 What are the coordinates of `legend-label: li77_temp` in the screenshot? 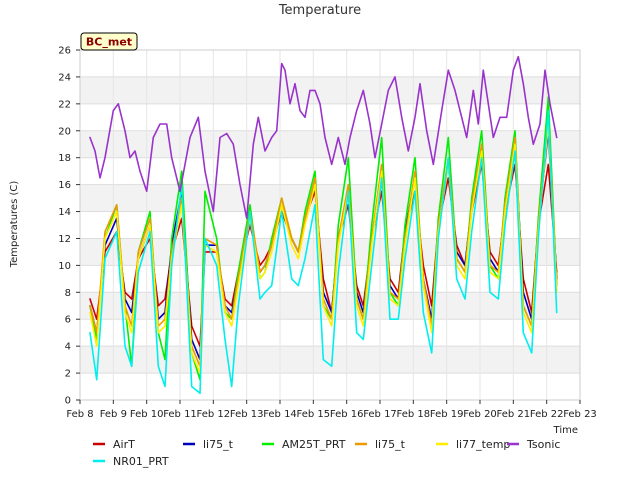 It's located at (483, 444).